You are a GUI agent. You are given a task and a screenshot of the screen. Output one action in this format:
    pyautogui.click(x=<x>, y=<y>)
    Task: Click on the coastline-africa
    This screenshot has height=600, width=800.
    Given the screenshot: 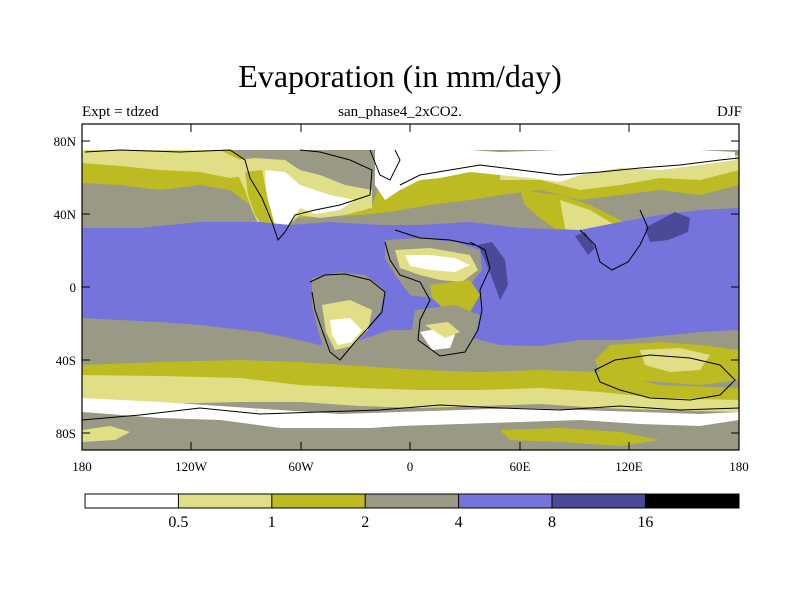 What is the action you would take?
    pyautogui.click(x=437, y=299)
    